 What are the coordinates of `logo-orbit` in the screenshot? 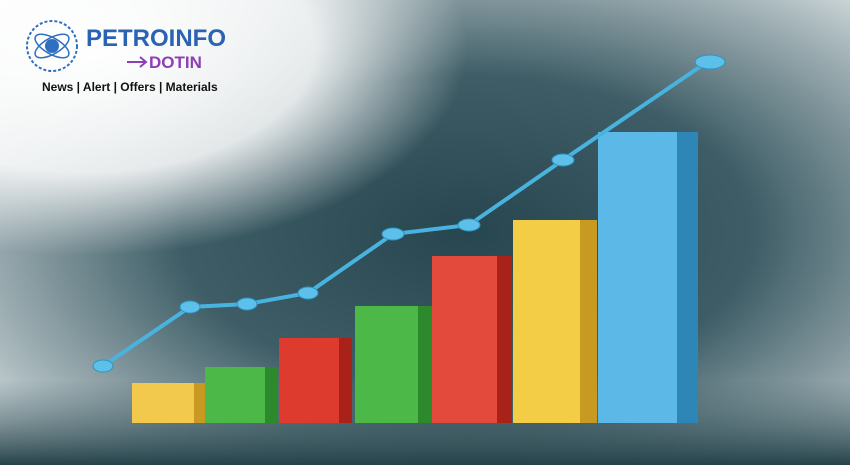 It's located at (52, 46).